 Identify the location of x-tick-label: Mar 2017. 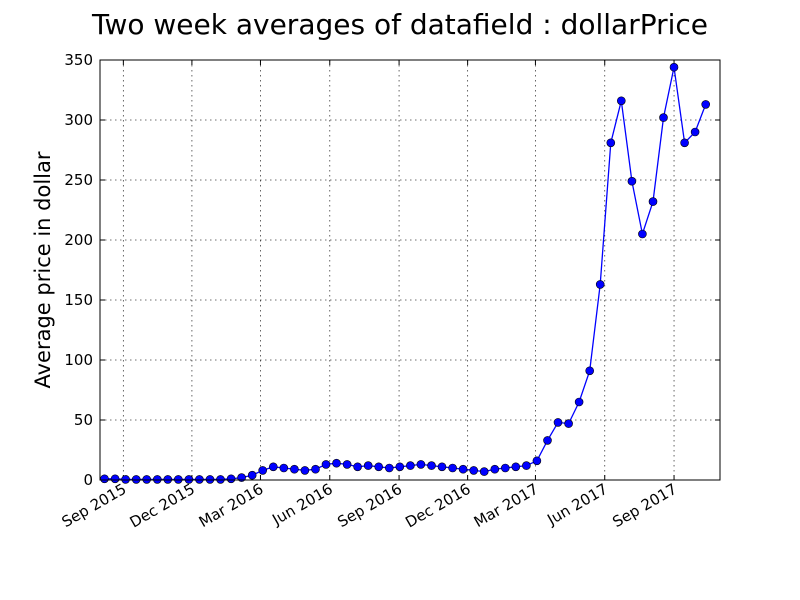
(506, 505).